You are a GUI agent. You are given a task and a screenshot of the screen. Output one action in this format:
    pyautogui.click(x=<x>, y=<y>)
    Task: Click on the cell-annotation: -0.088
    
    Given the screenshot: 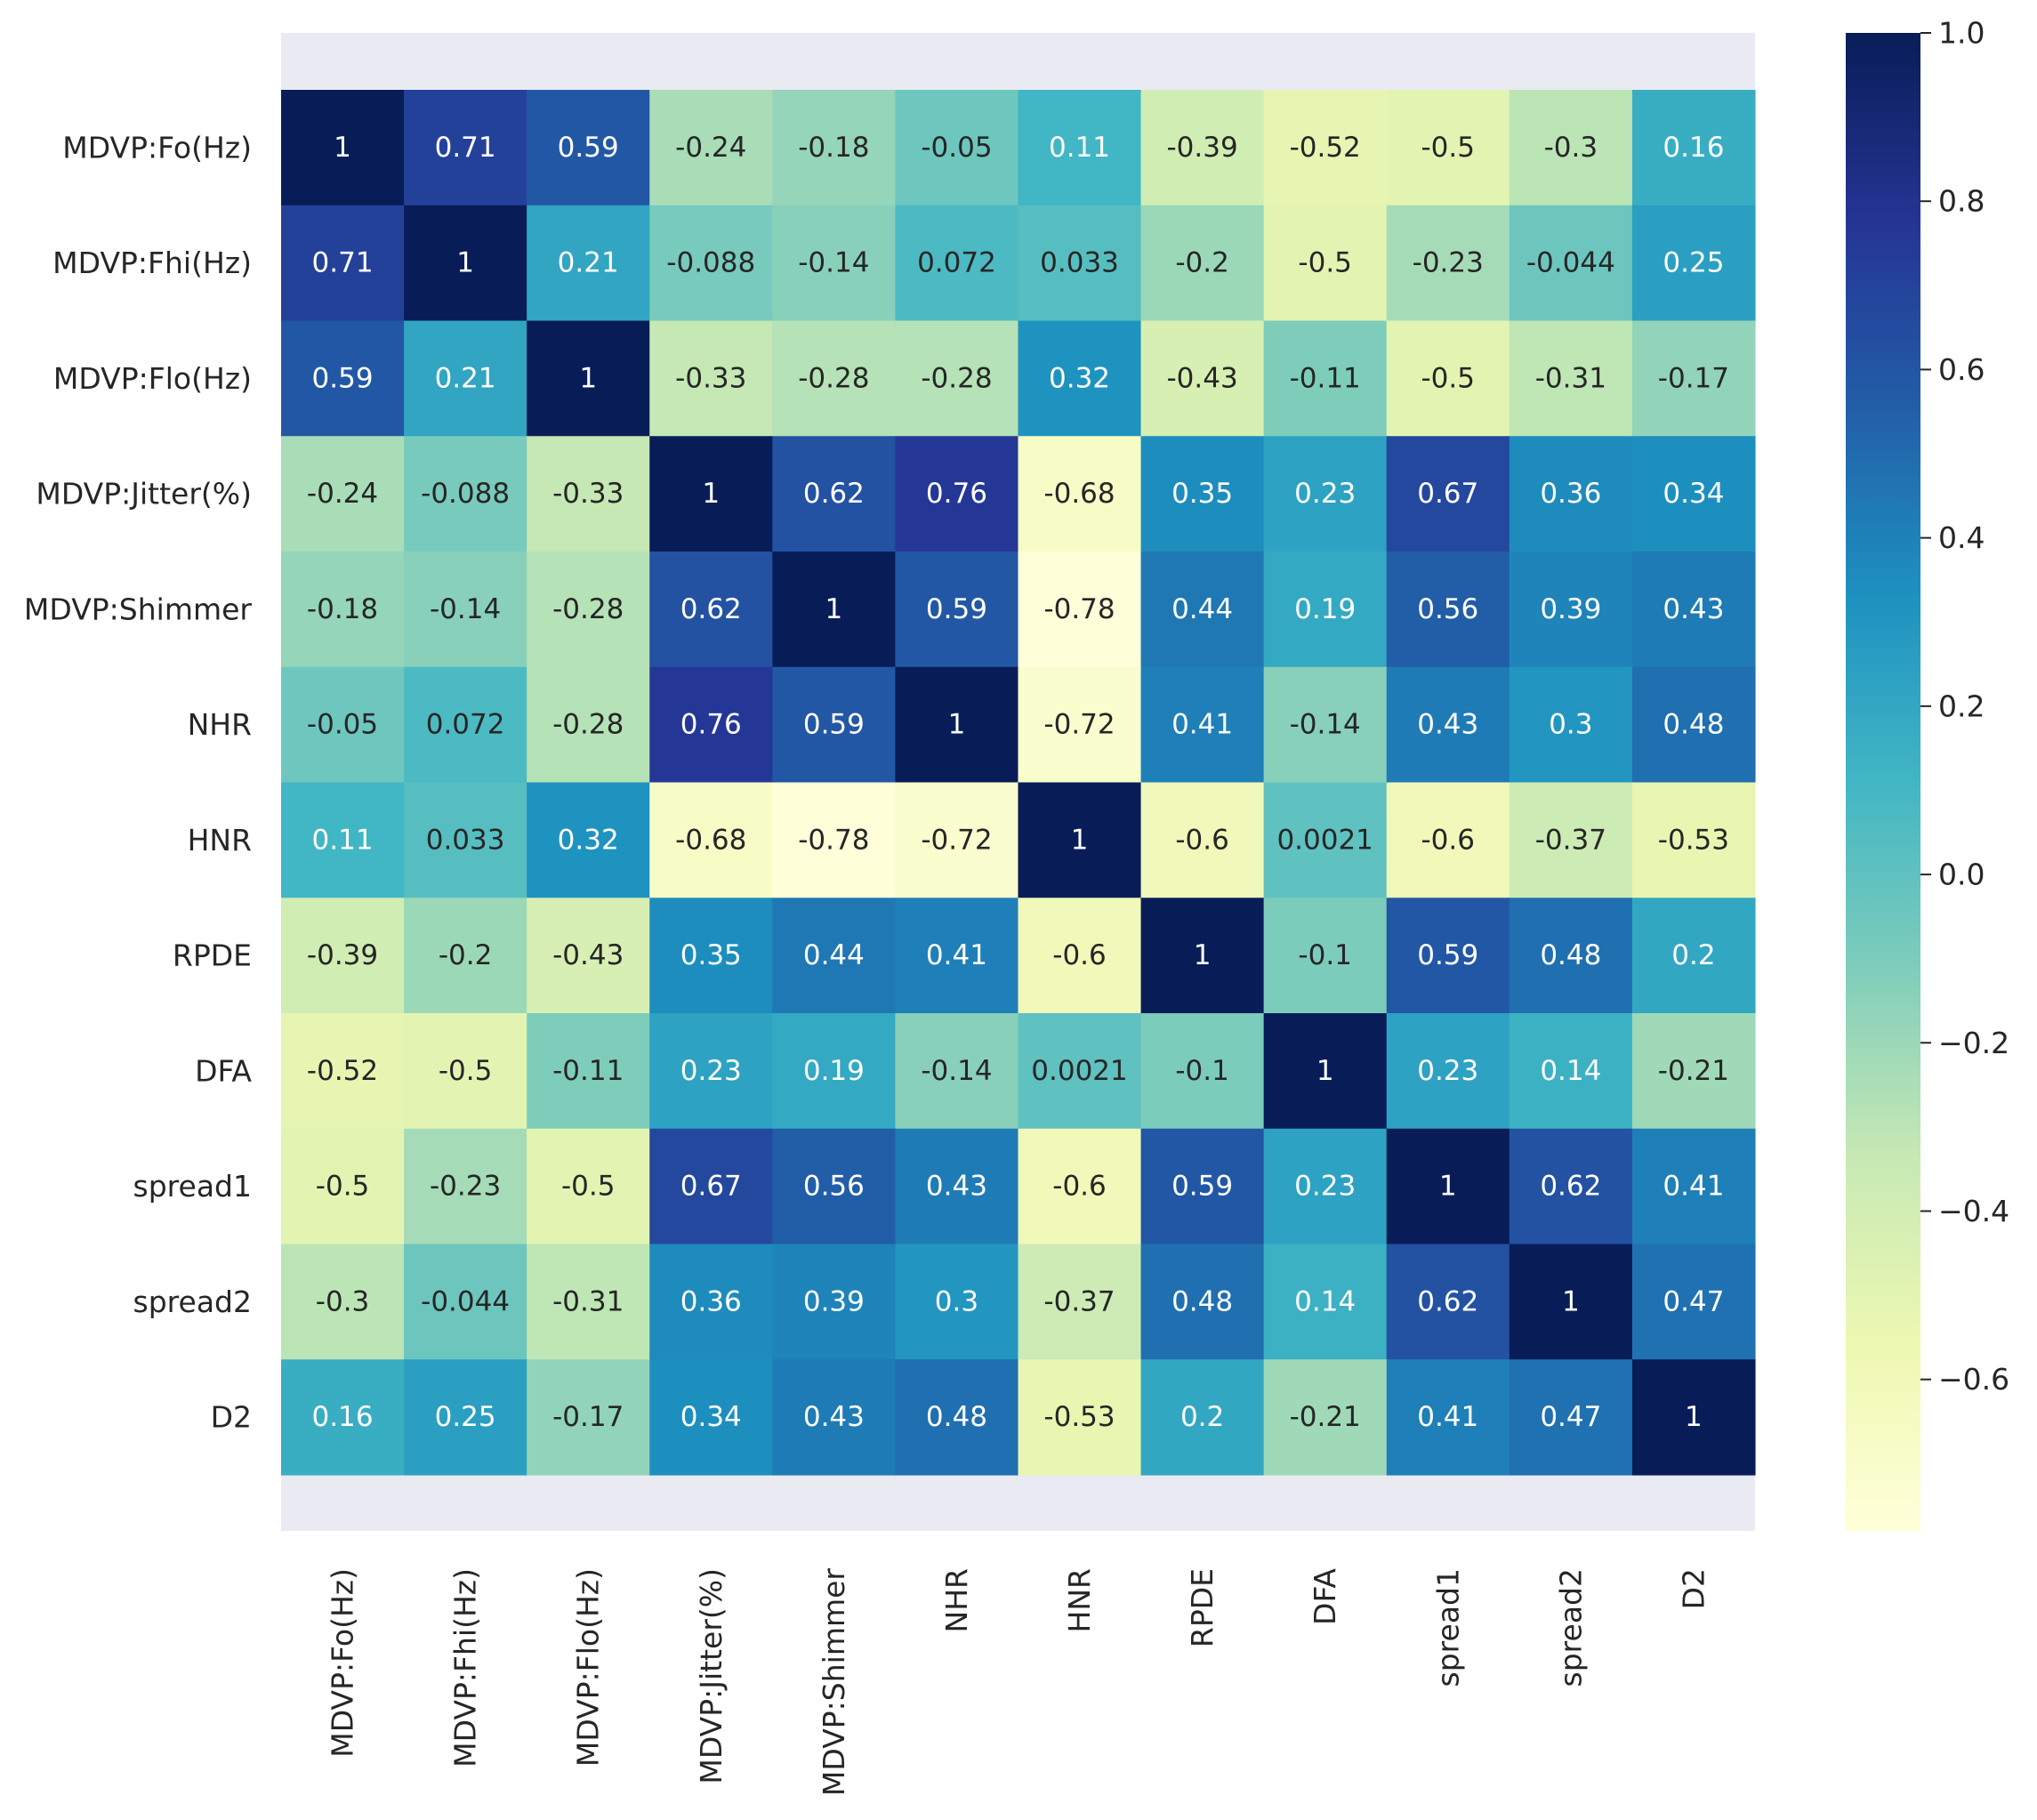 What is the action you would take?
    pyautogui.click(x=710, y=263)
    